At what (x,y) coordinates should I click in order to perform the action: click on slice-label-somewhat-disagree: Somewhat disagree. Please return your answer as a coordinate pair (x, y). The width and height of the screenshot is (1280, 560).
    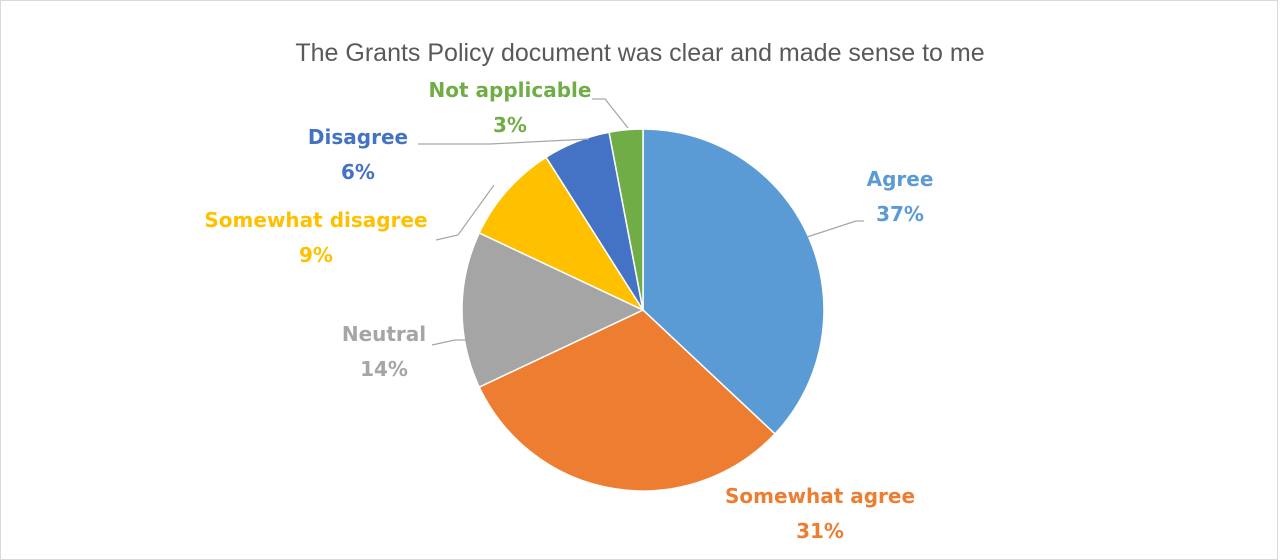
    Looking at the image, I should click on (315, 220).